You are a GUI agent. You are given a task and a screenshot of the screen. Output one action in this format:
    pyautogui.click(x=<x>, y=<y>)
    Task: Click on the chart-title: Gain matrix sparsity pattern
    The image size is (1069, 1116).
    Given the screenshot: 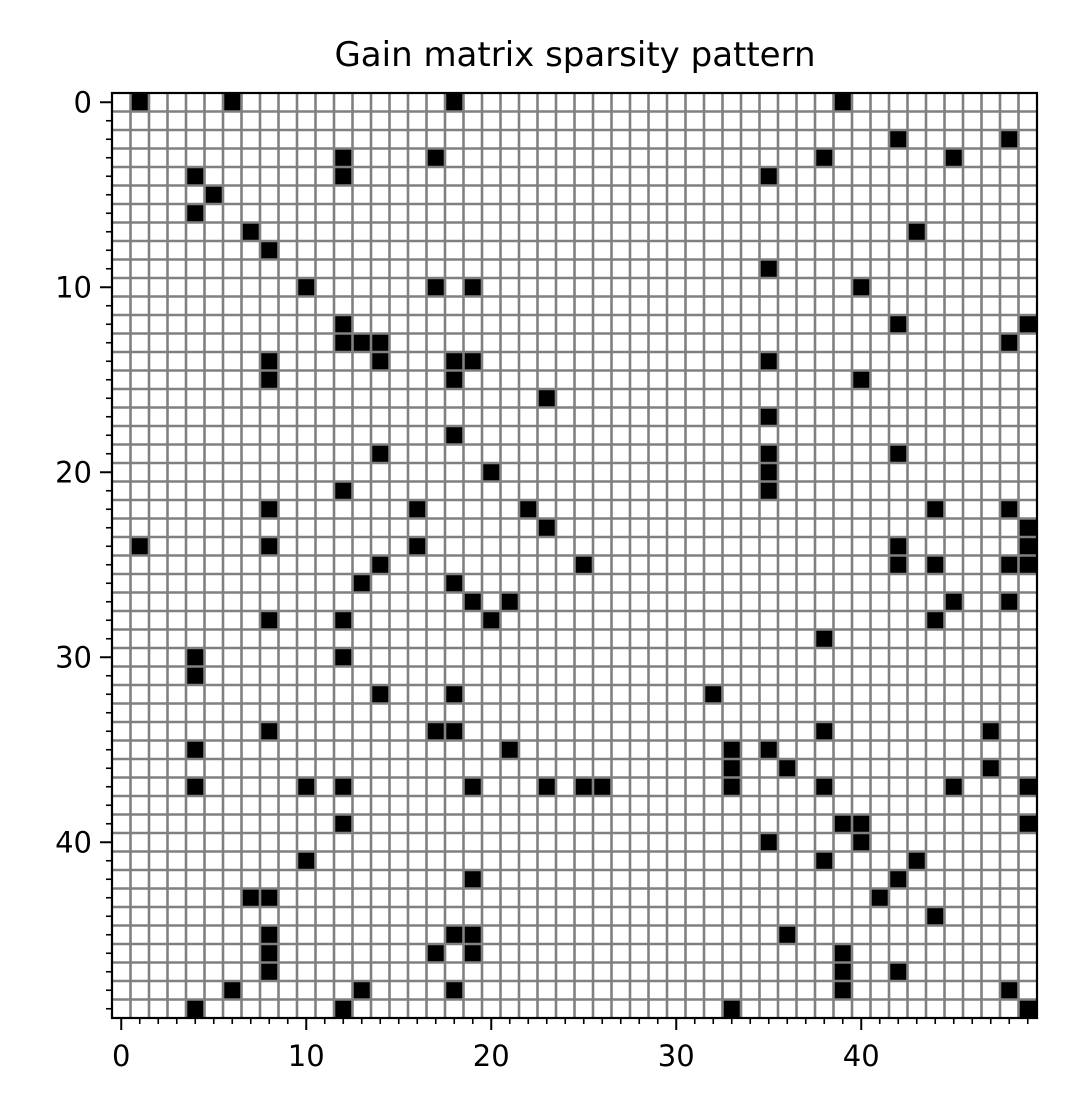 What is the action you would take?
    pyautogui.click(x=574, y=55)
    